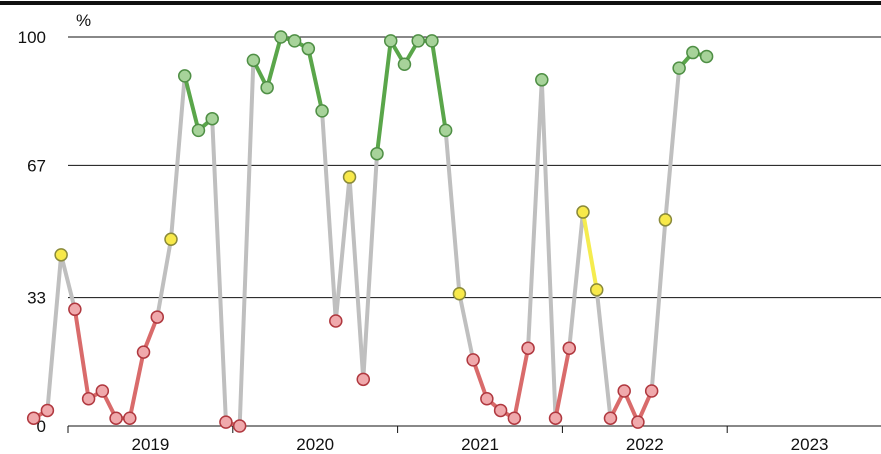  Describe the element at coordinates (480, 444) in the screenshot. I see `x-tick-label: 2021` at that location.